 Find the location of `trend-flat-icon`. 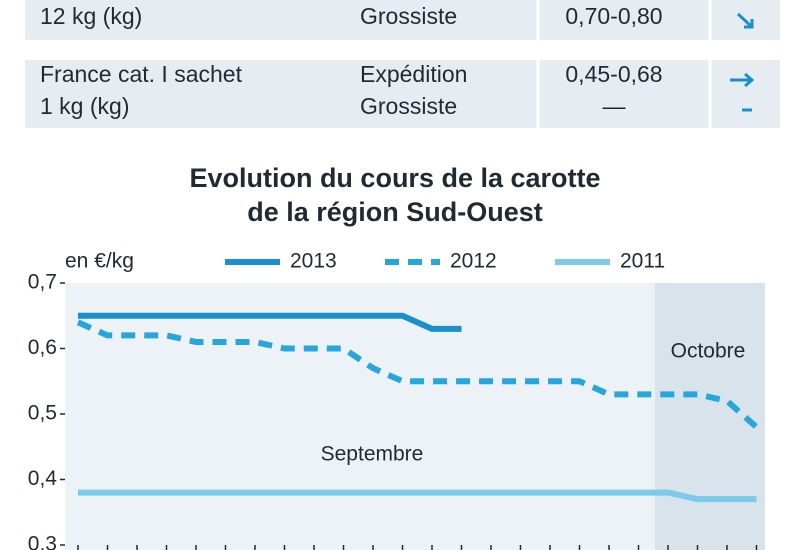

trend-flat-icon is located at coordinates (742, 80).